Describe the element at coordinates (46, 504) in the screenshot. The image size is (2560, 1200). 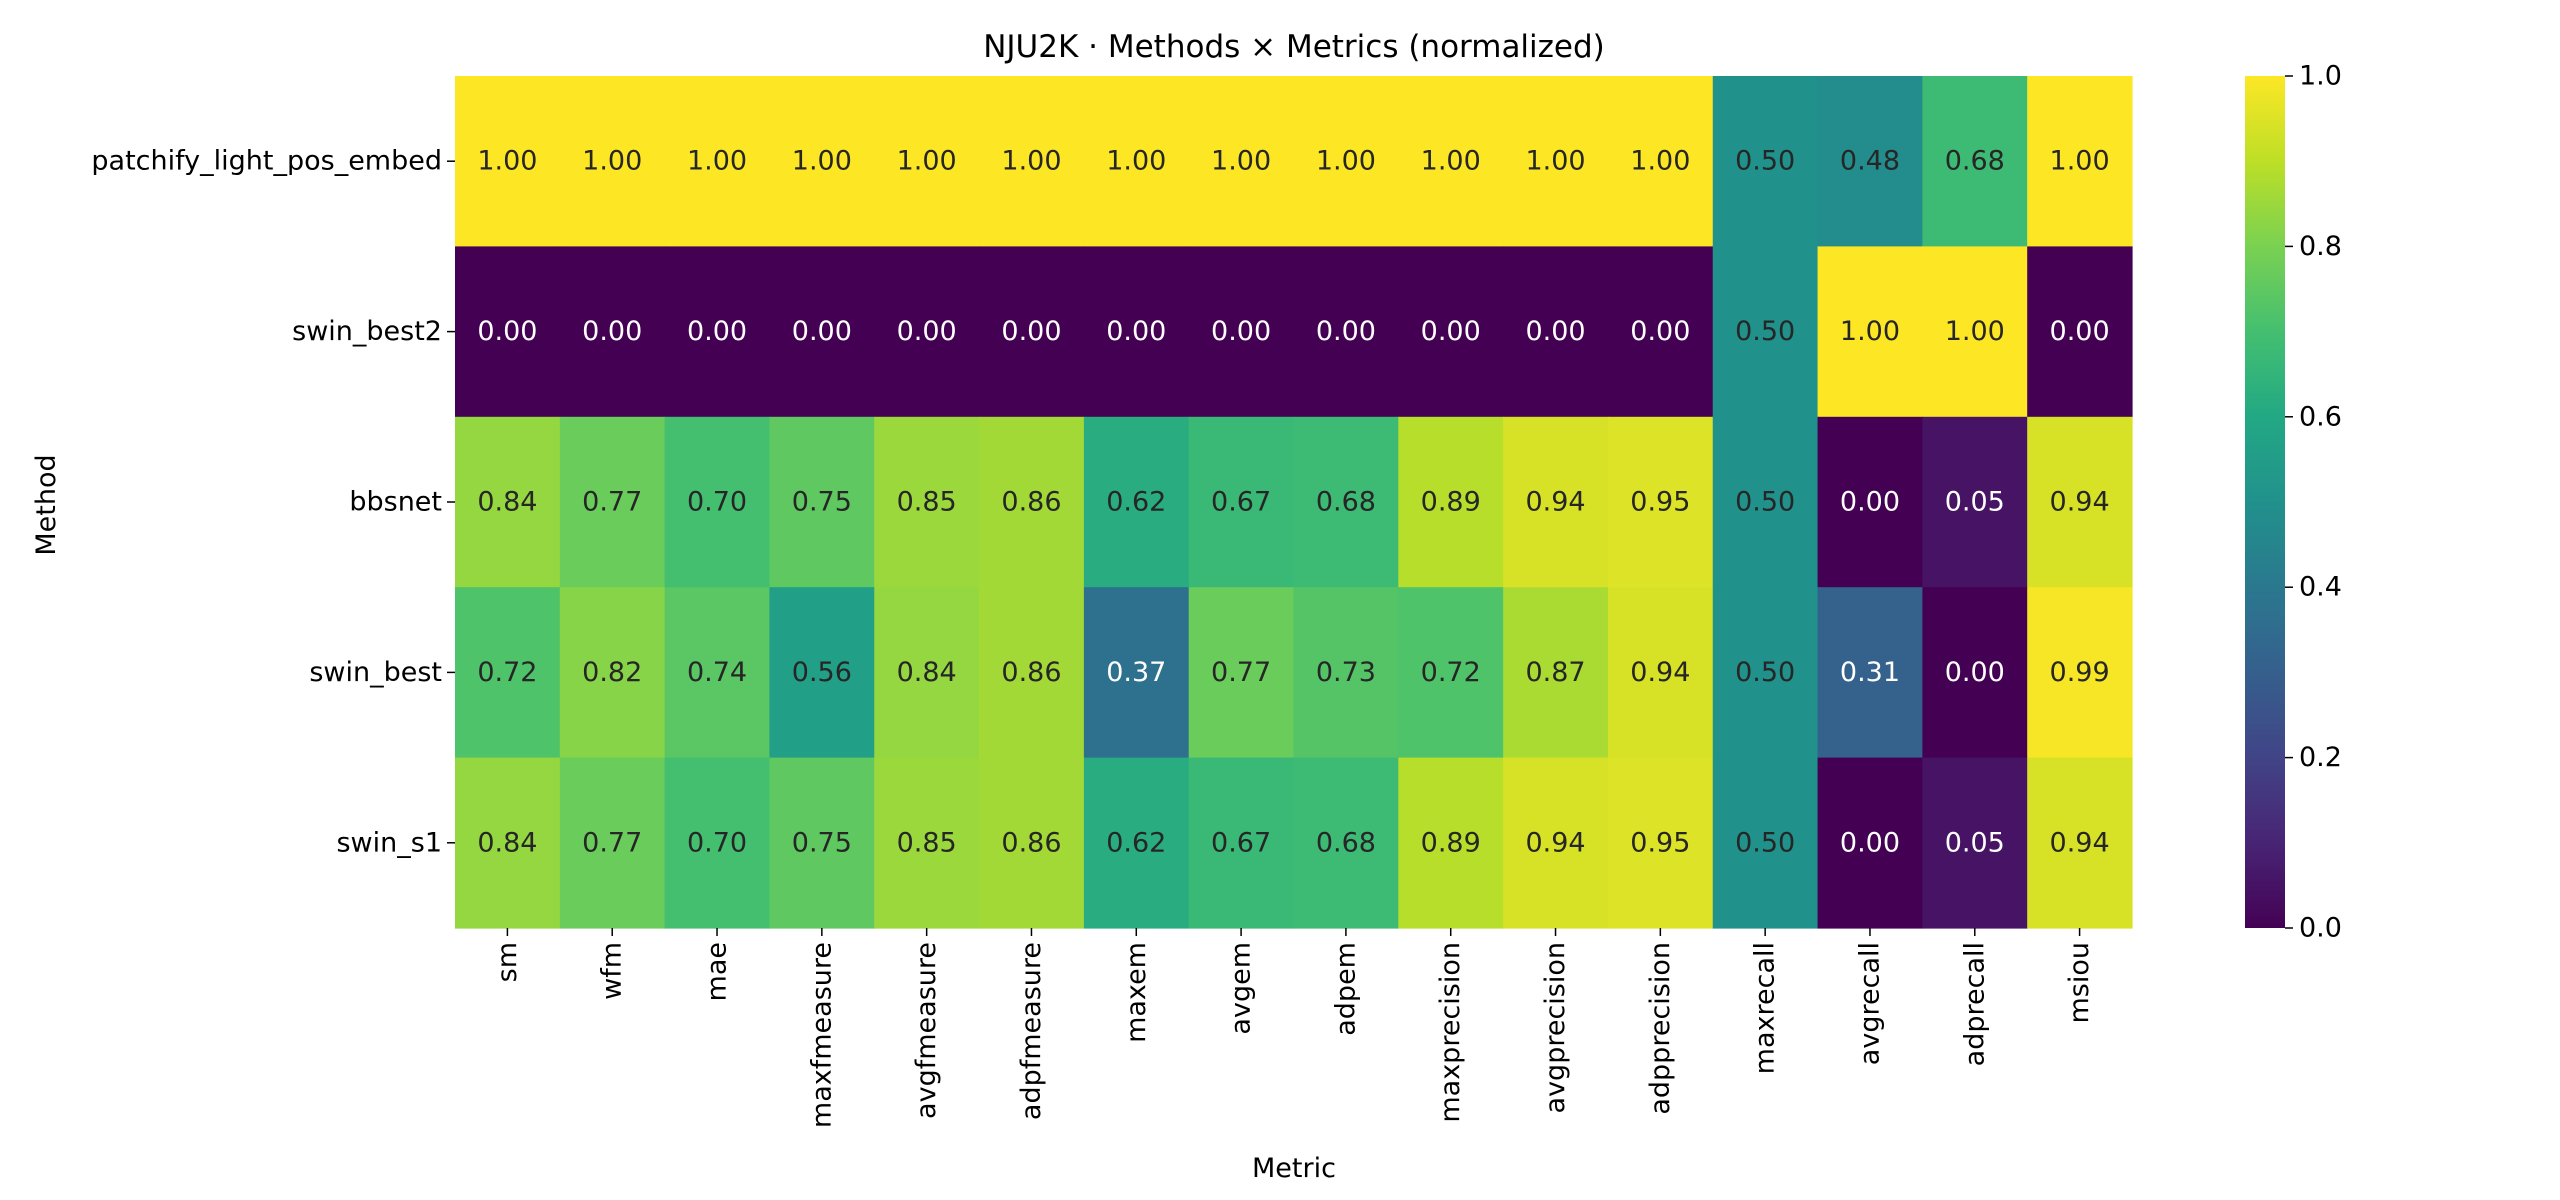
I see `y-axis-label: Method` at that location.